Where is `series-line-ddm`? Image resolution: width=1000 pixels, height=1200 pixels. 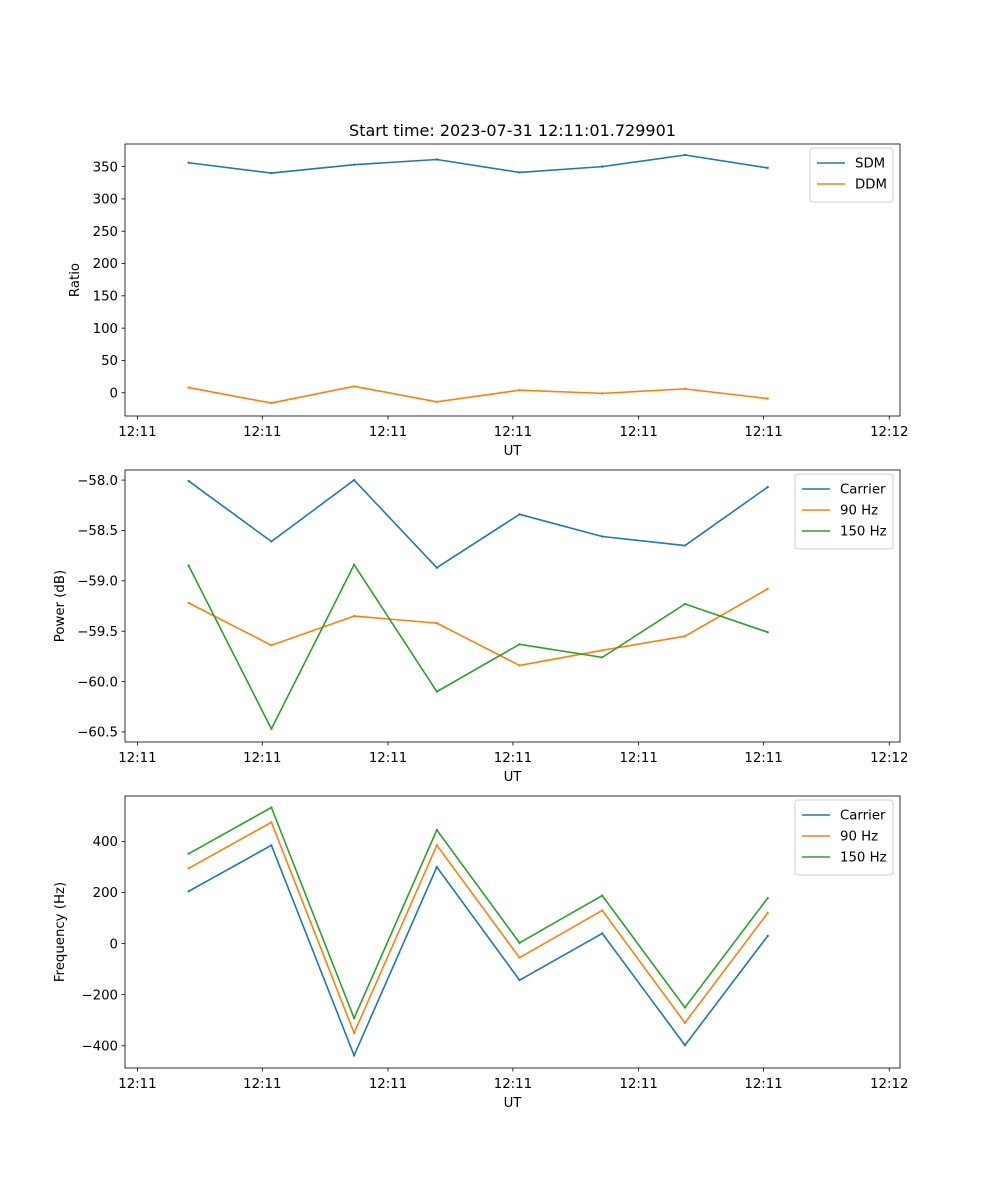
series-line-ddm is located at coordinates (478, 394).